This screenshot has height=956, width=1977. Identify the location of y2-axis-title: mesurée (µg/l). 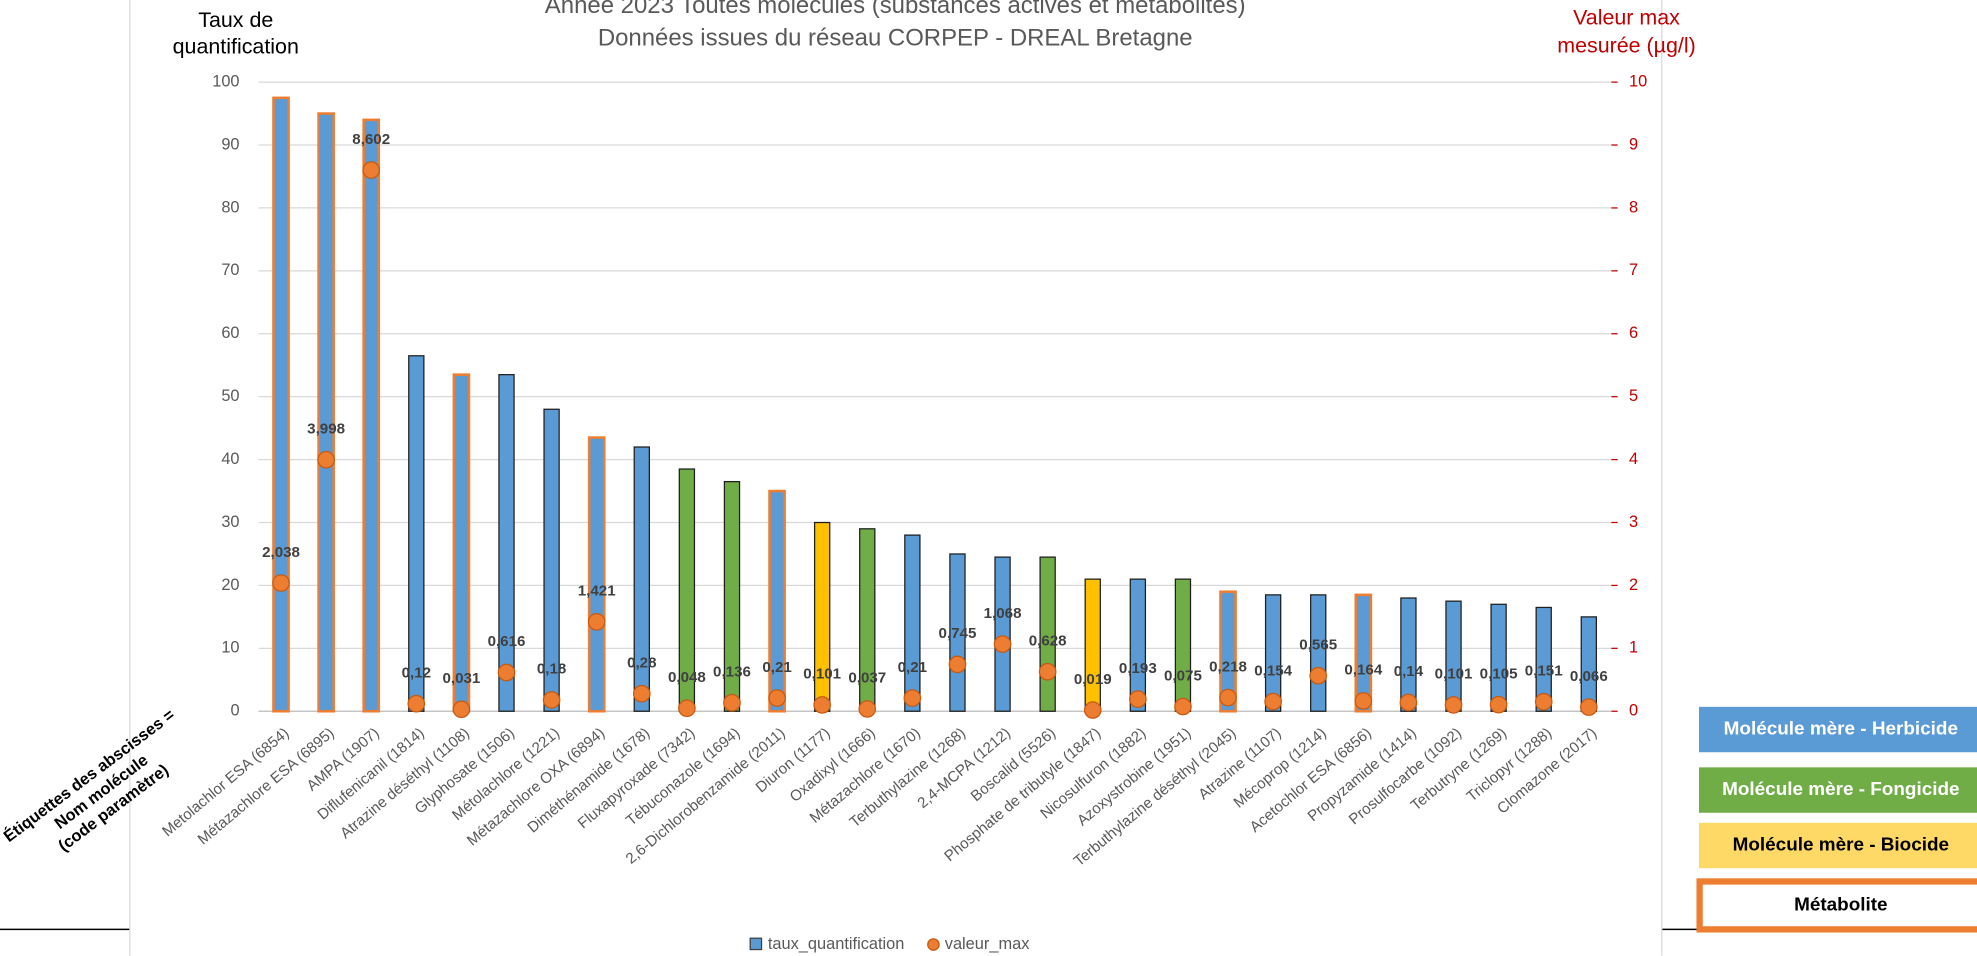
(1626, 45).